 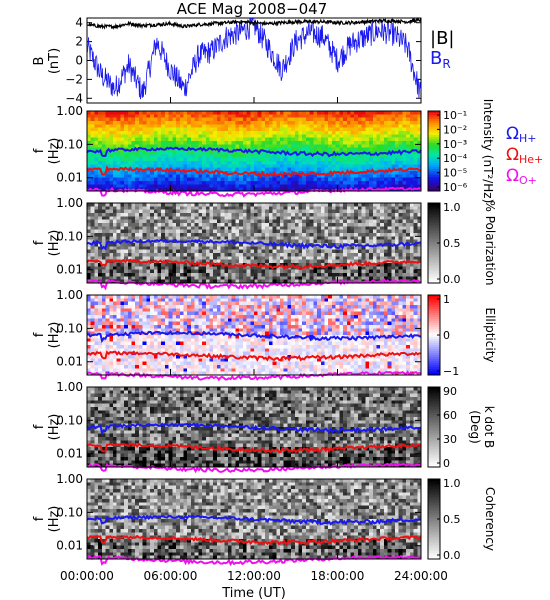 What do you see at coordinates (455, 144) in the screenshot?
I see `colorbar-tick-label: 10⁻³` at bounding box center [455, 144].